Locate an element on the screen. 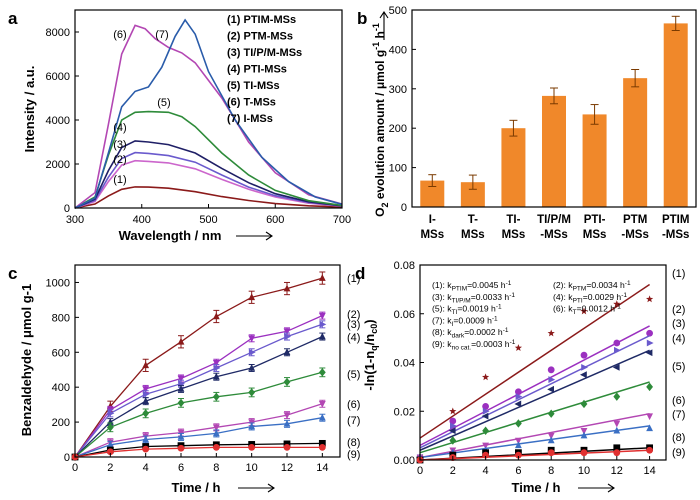 The image size is (700, 500). panel-c-label: c is located at coordinates (12, 273).